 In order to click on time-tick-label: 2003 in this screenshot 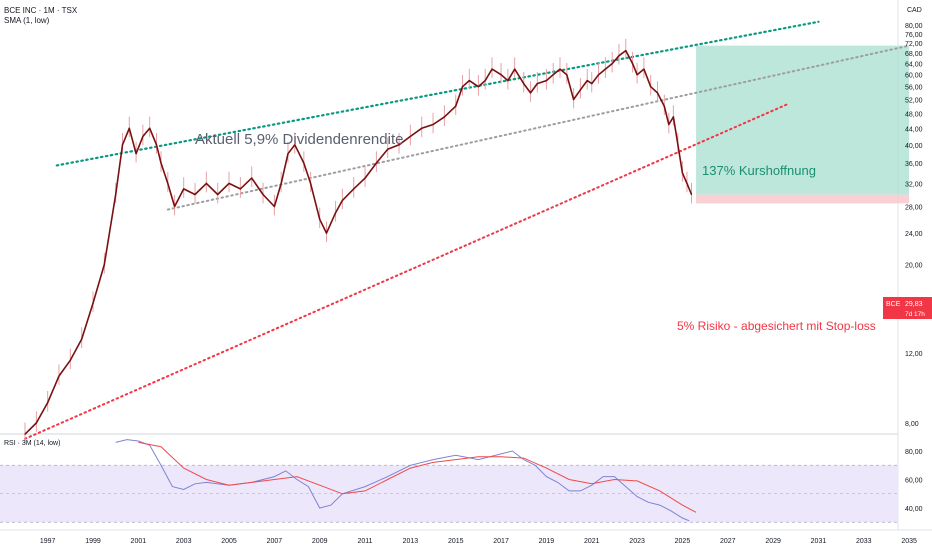, I will do `click(184, 541)`.